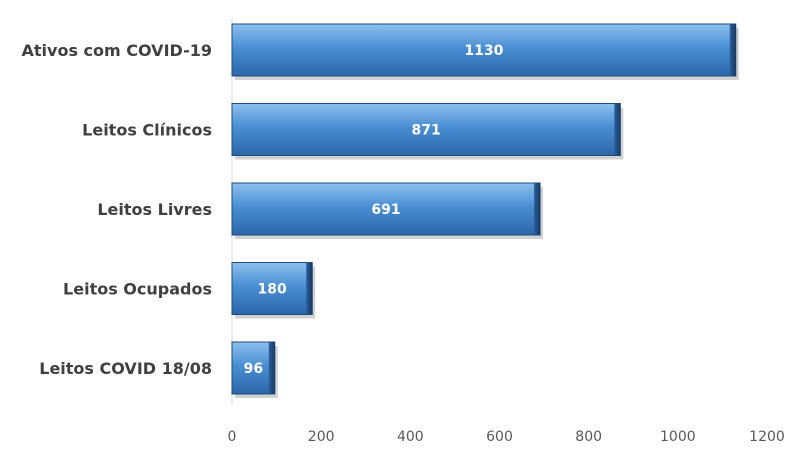  I want to click on data-label: 1130, so click(483, 51).